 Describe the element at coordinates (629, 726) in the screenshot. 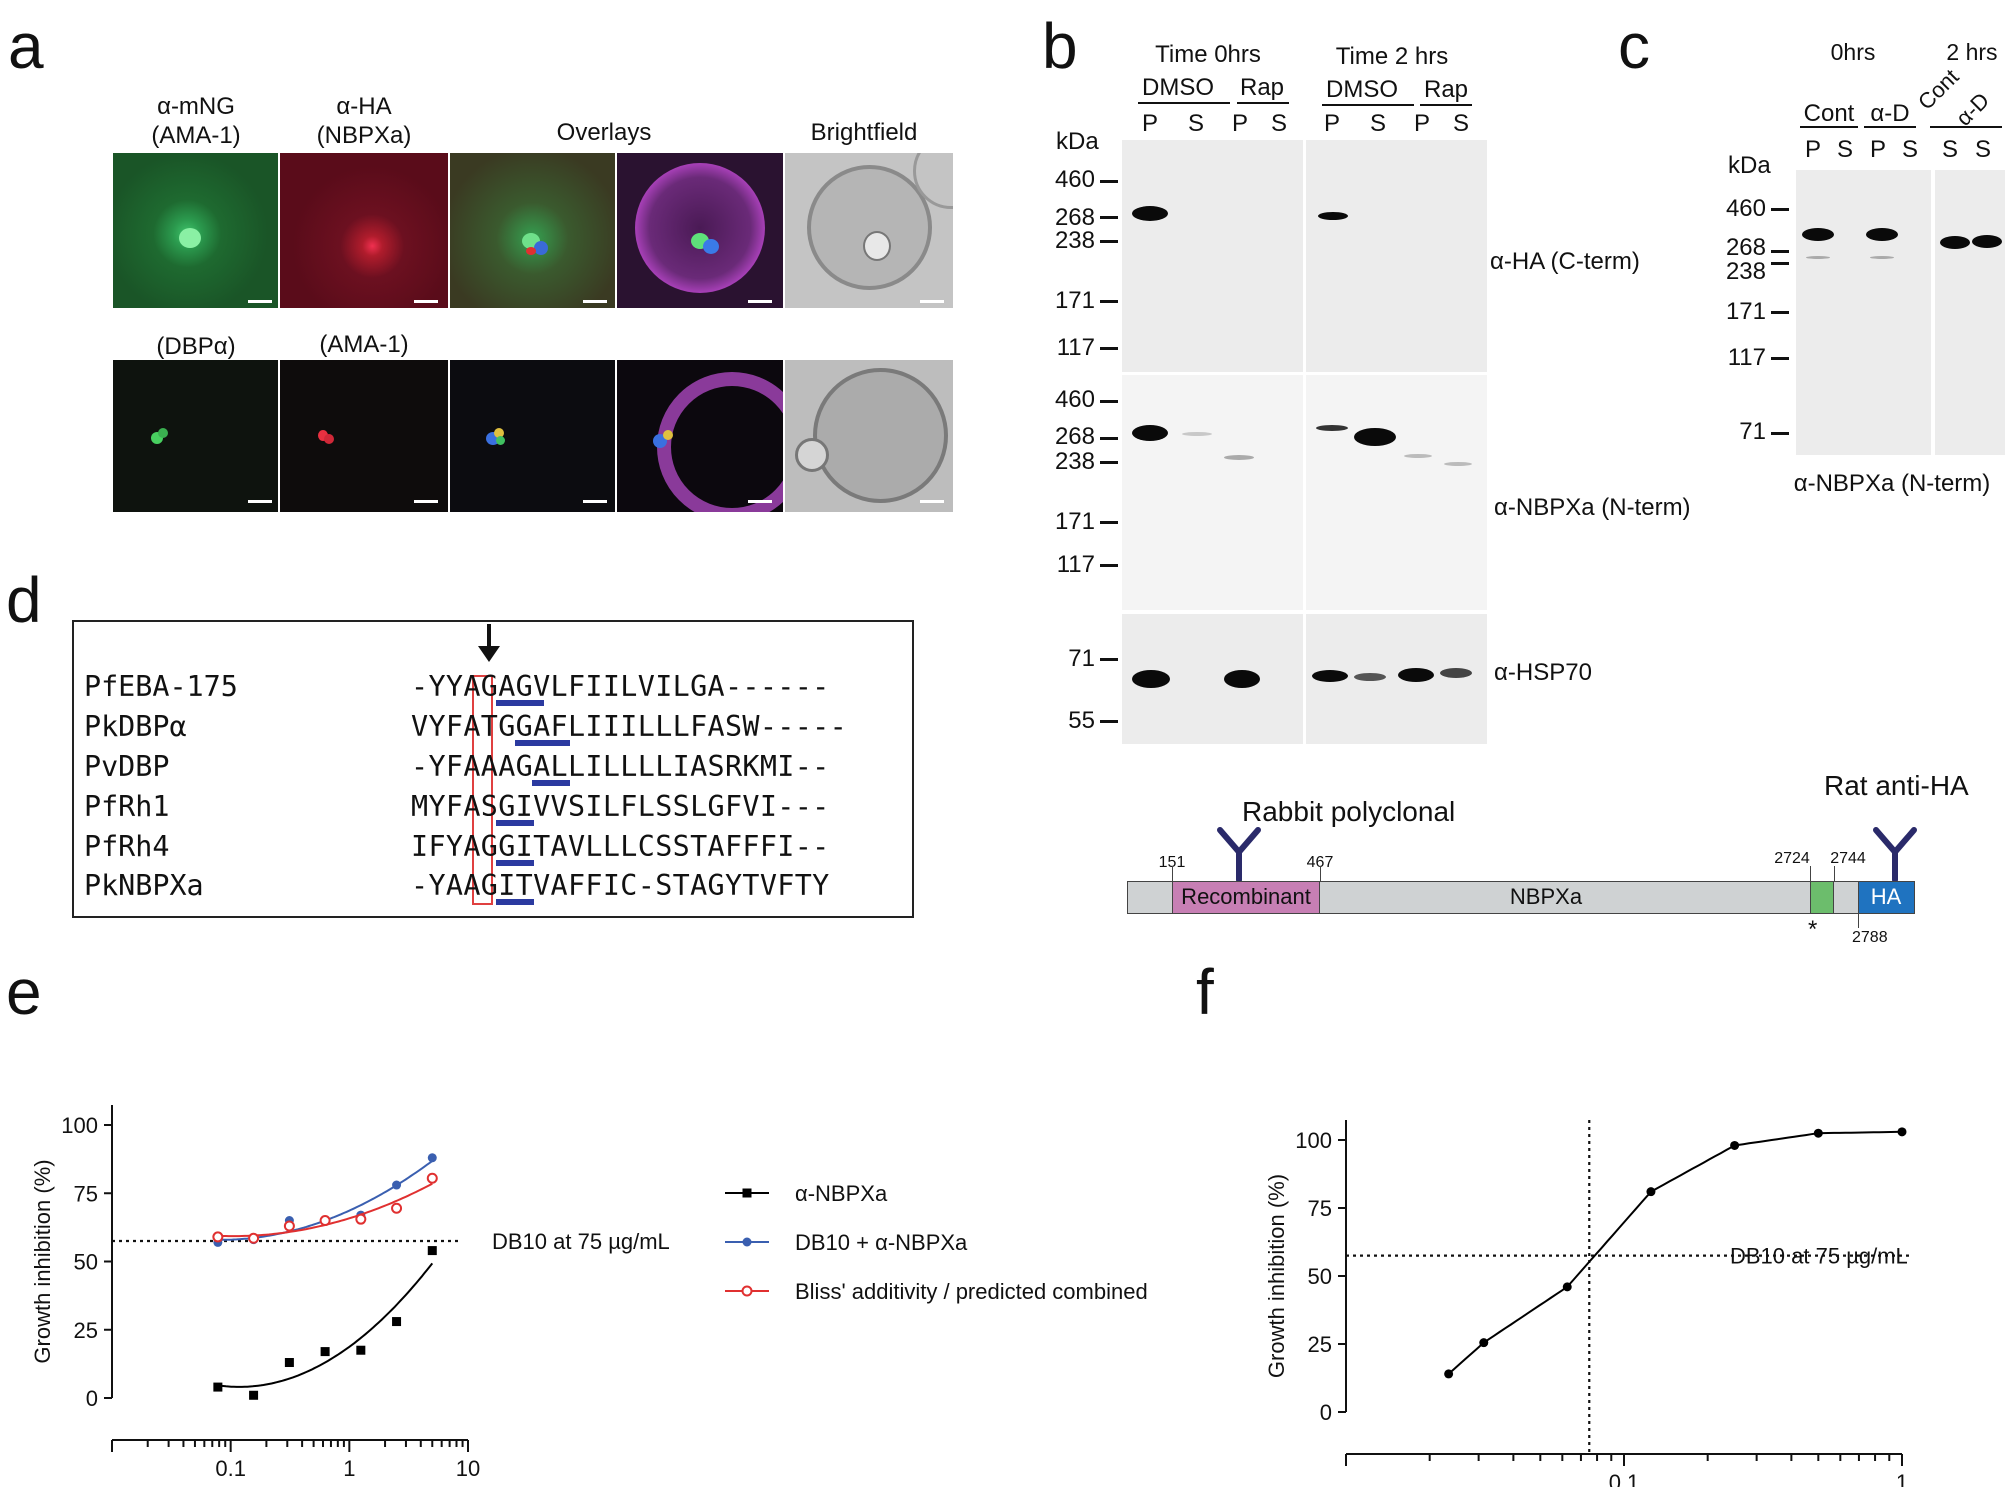

I see `sequence-row: VYFATGGAFLIIILLLFASW-----` at that location.